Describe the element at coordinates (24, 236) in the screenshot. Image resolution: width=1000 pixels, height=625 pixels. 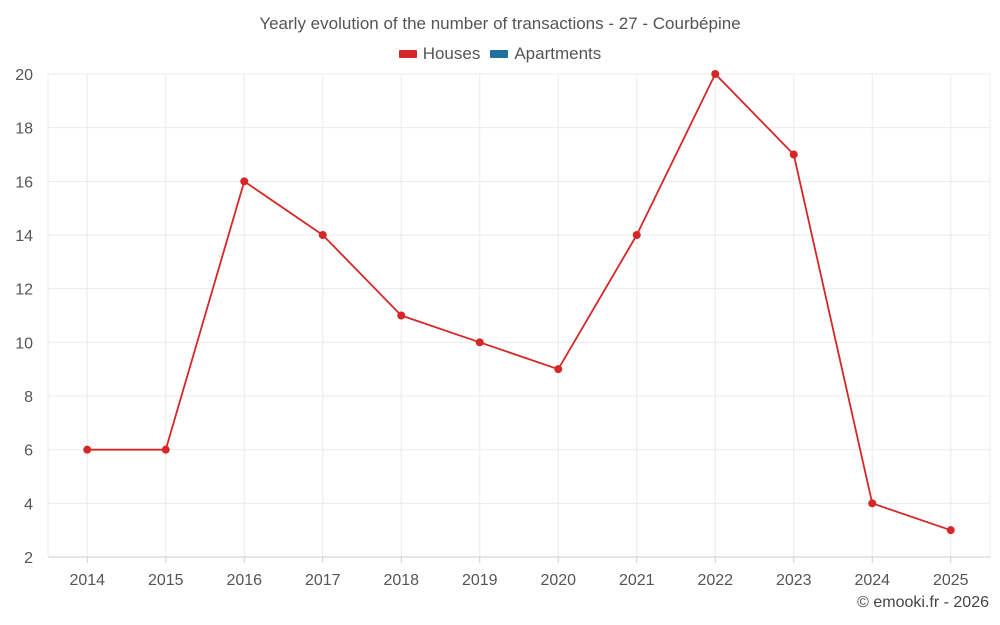
I see `y-tick-label: 14` at that location.